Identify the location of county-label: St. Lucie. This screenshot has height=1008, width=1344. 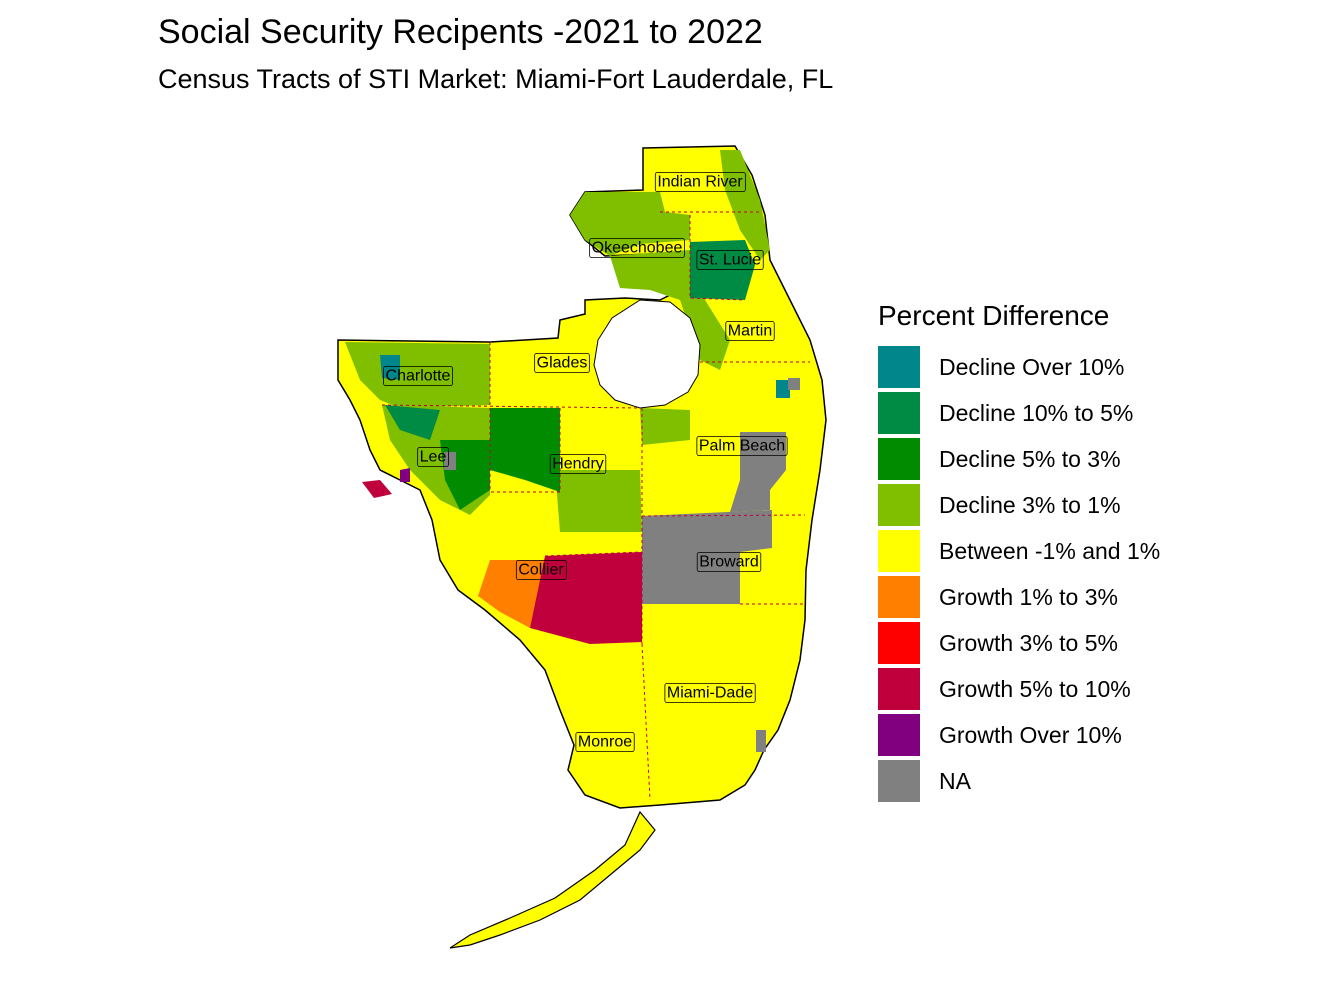
(730, 260).